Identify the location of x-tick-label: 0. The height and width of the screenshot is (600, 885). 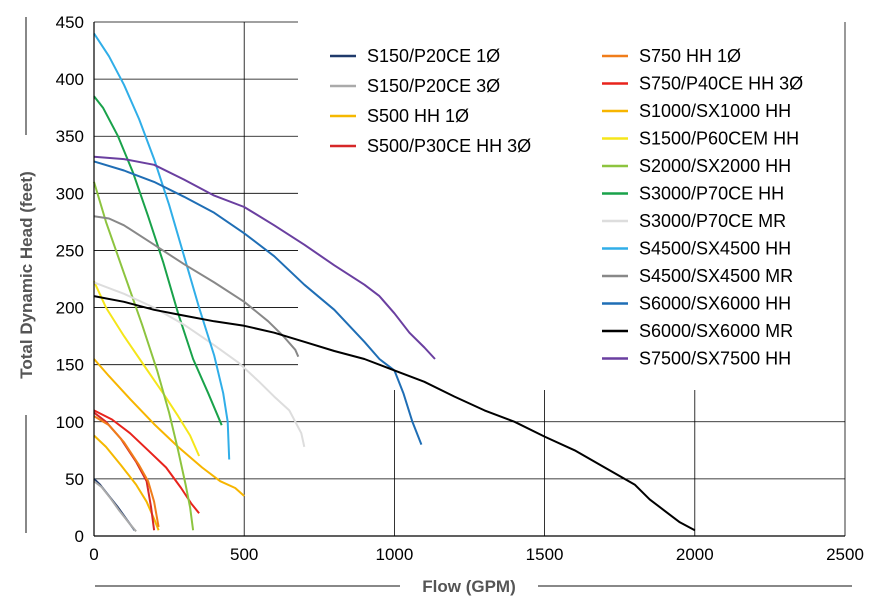
(93, 554).